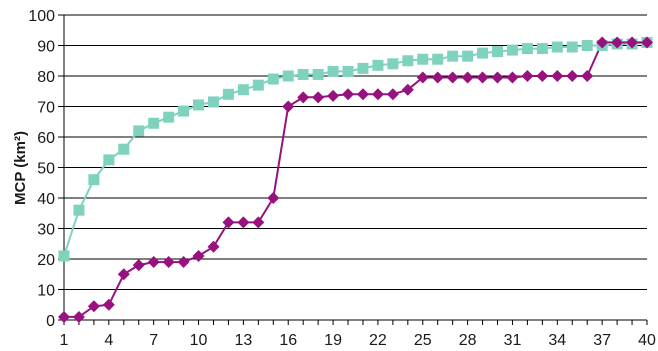 Image resolution: width=658 pixels, height=351 pixels. Describe the element at coordinates (50, 321) in the screenshot. I see `y-tick-label-0: 0` at that location.